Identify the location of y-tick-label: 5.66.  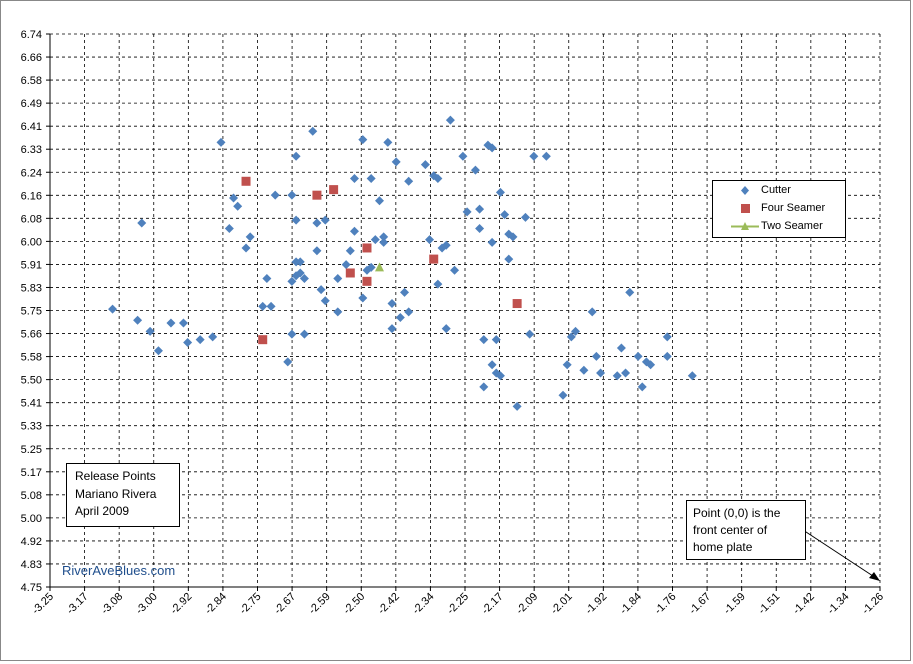
(31, 335).